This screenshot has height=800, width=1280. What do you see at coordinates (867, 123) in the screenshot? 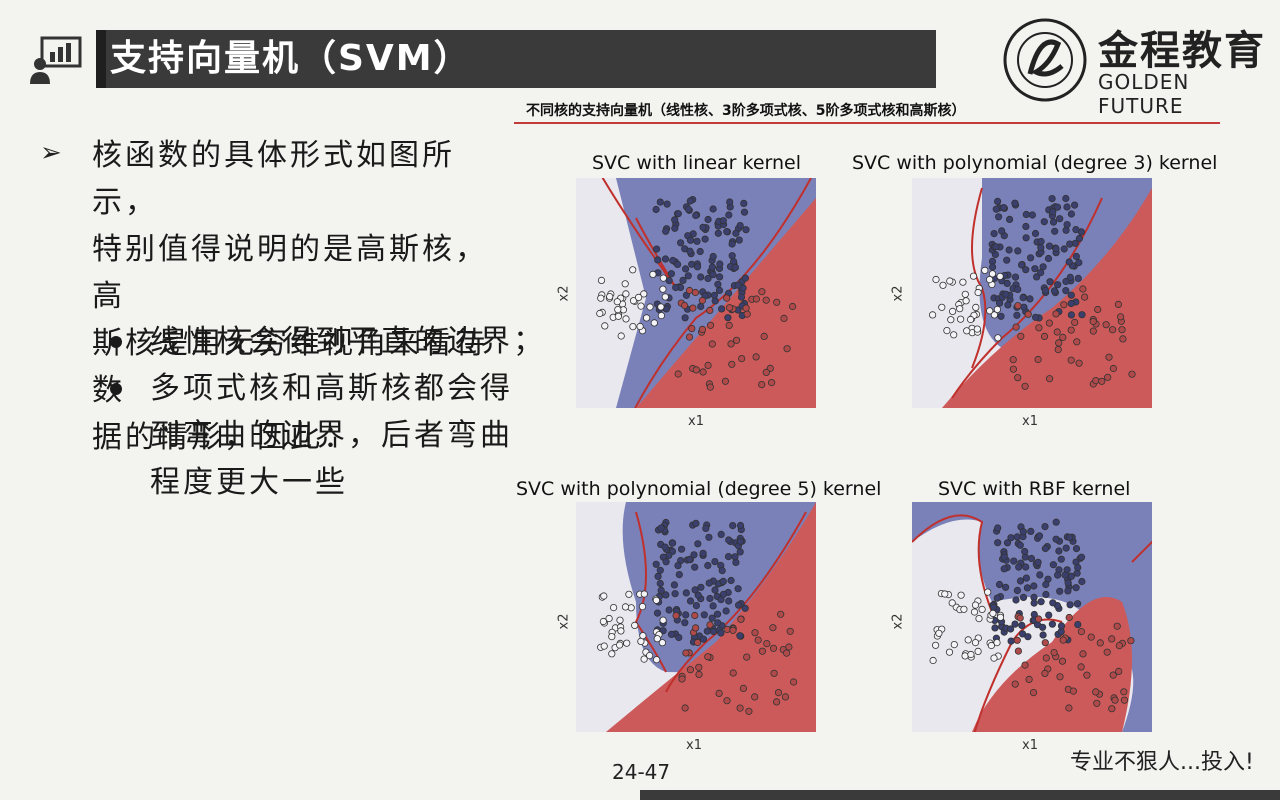
I see `caption-underline` at bounding box center [867, 123].